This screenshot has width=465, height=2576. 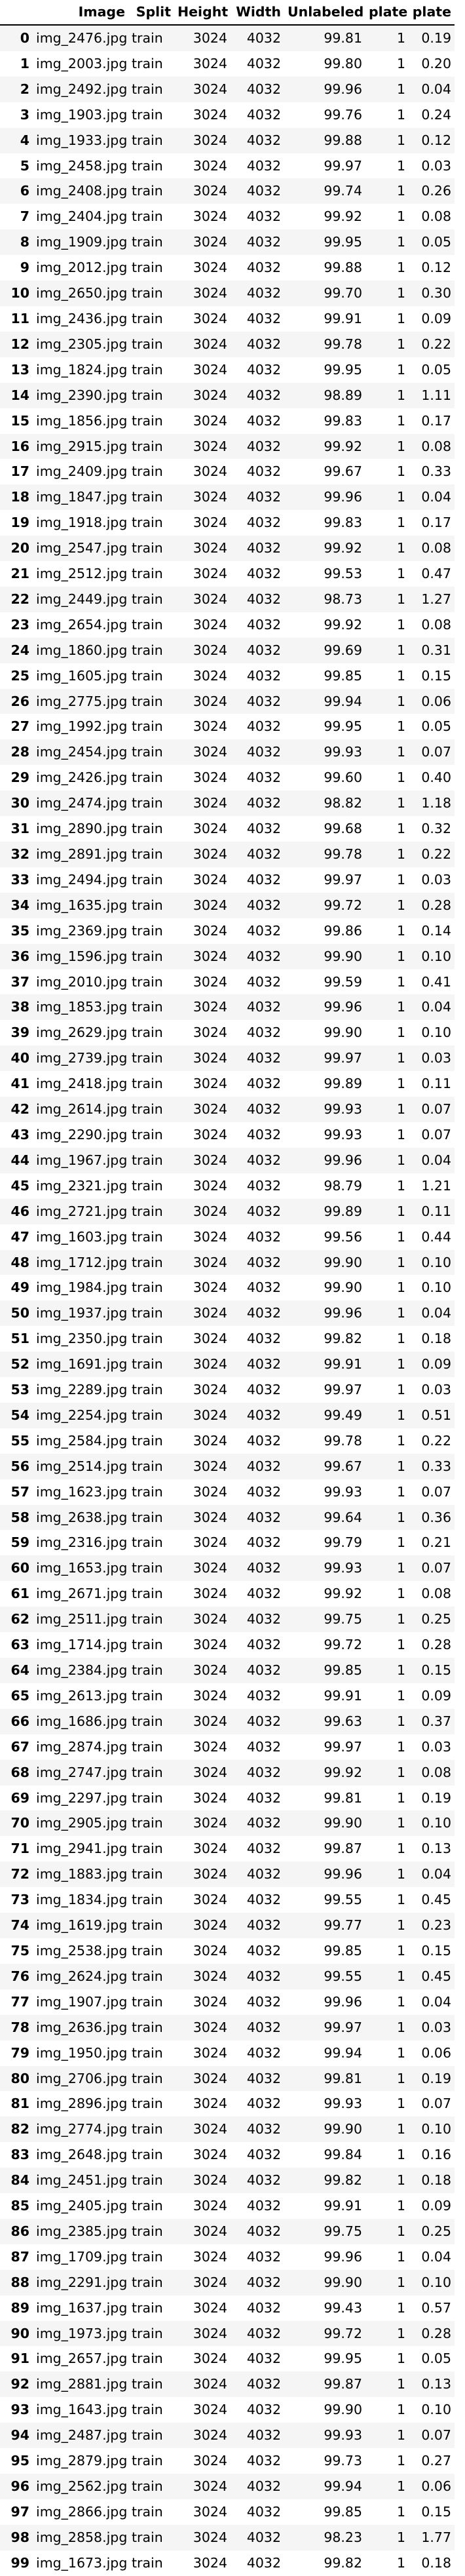 I want to click on table-row: 5 img_2458.jpg train 3024 4032 99.97 1 0.03, so click(x=227, y=166).